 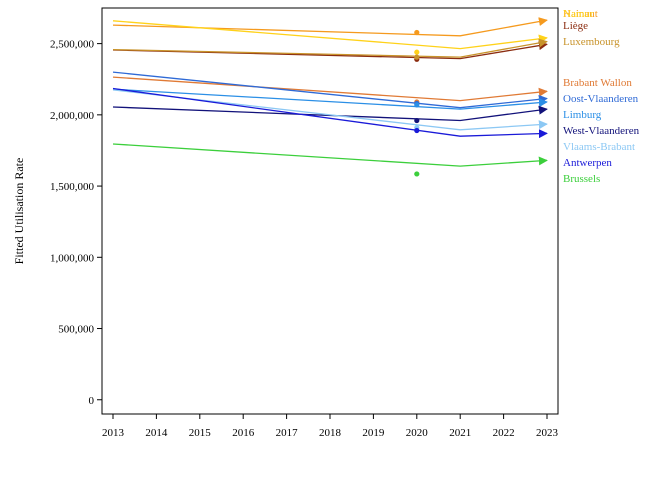 I want to click on y-tick-label: 1,000,000, so click(x=72, y=258).